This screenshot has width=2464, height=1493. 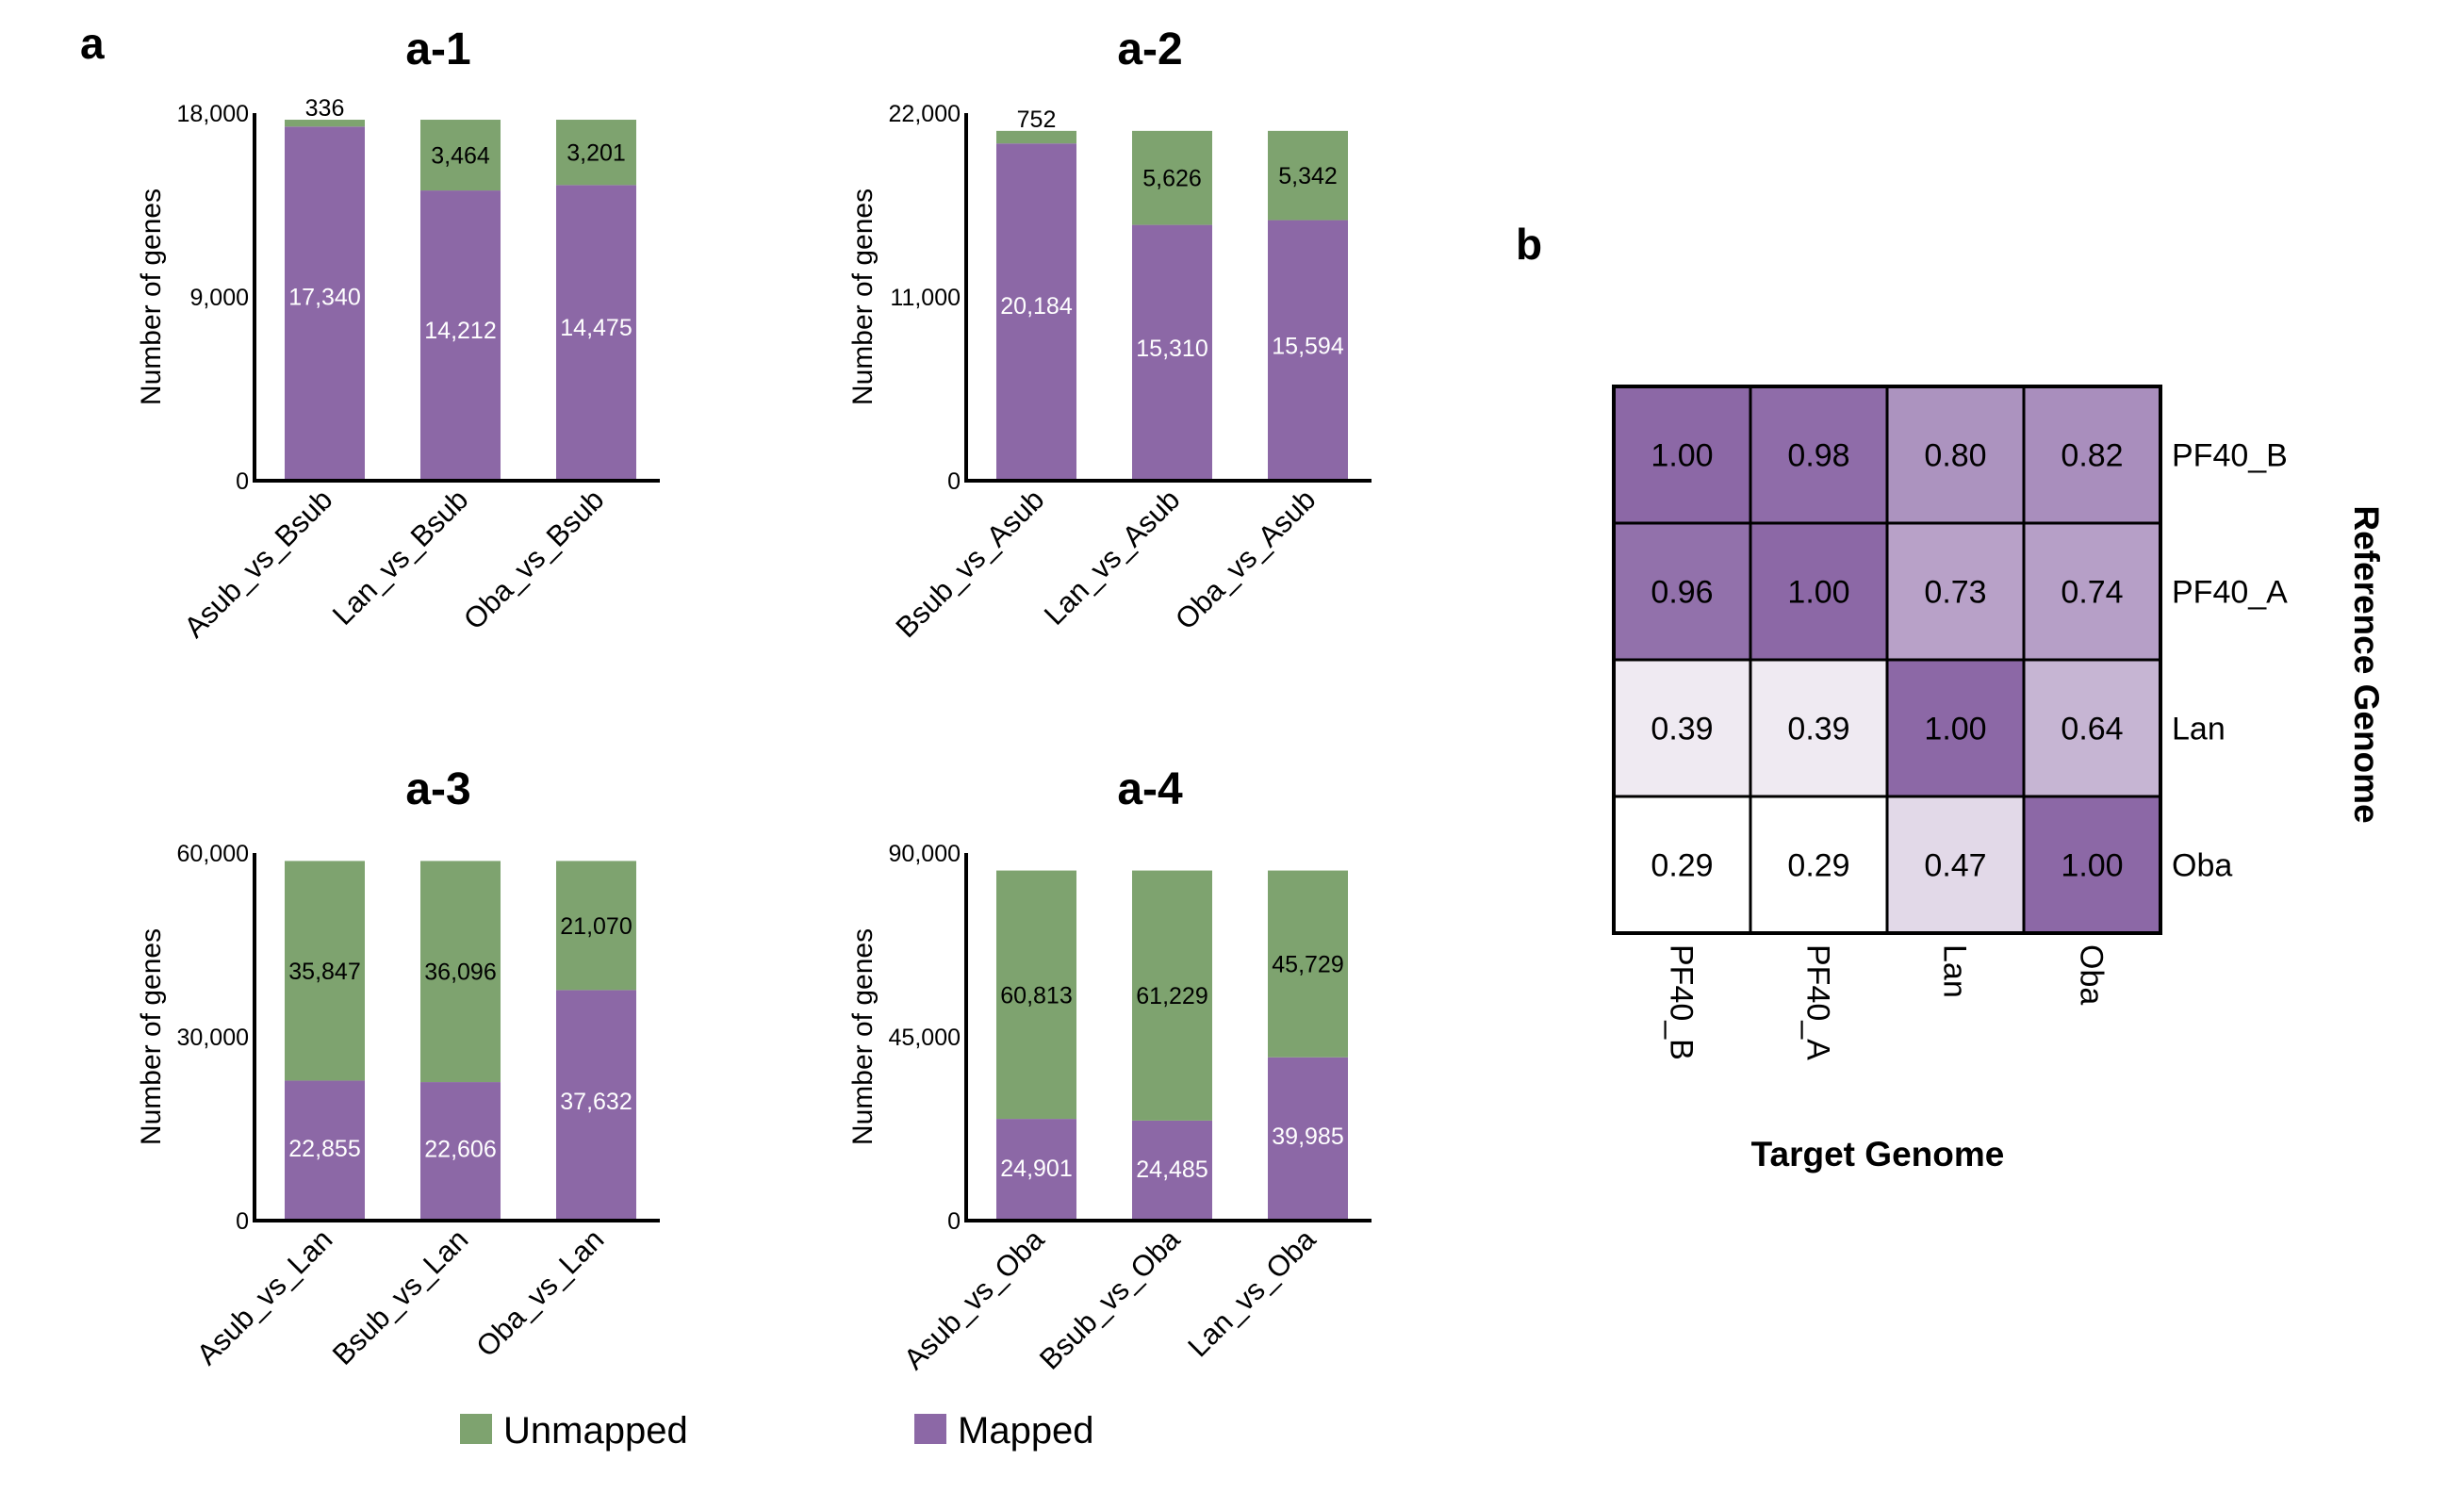 I want to click on heatmap-row-label: Lan, so click(x=2199, y=729).